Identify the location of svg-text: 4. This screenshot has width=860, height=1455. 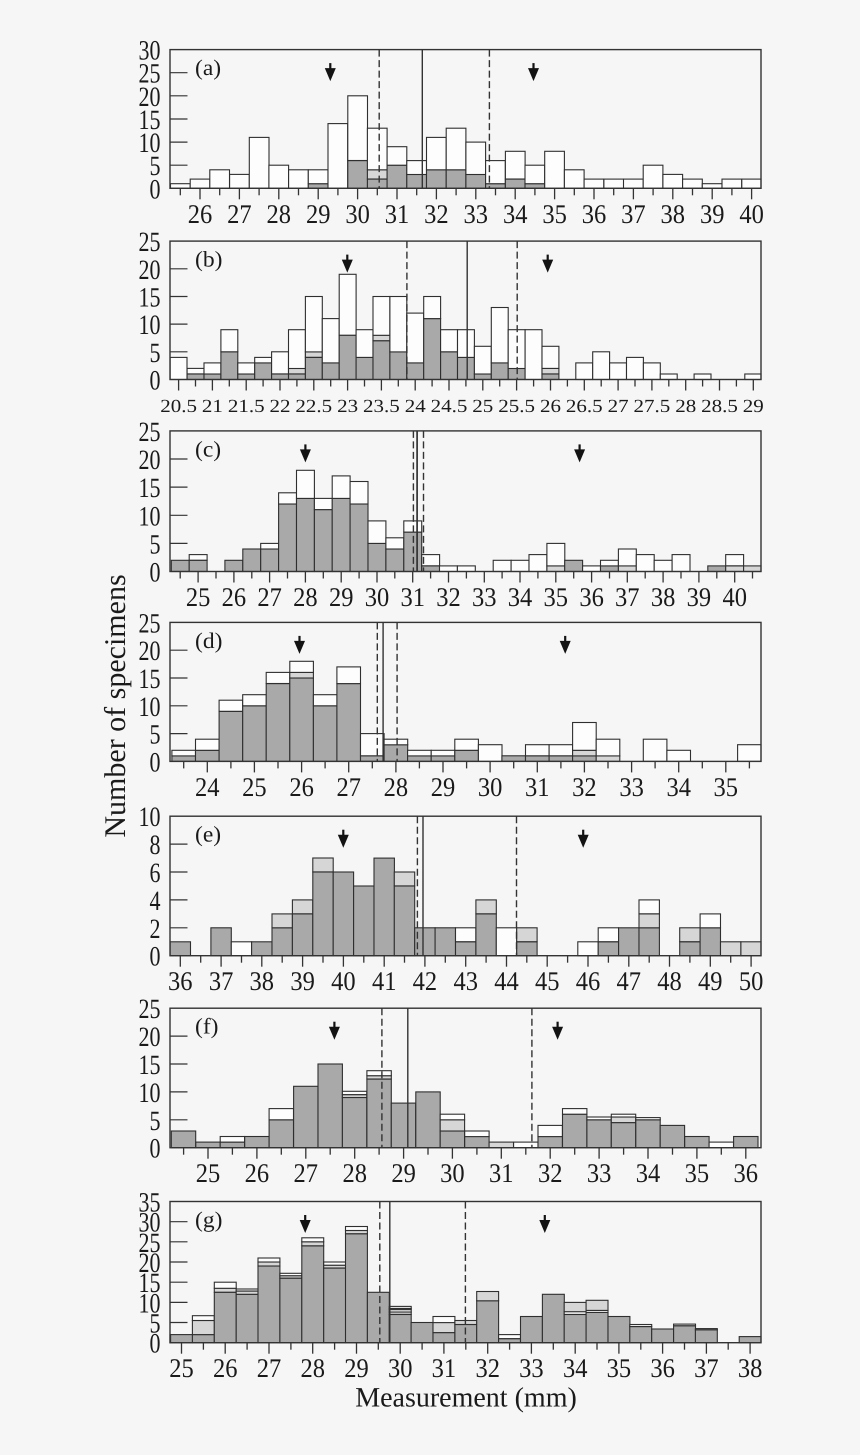
(155, 901).